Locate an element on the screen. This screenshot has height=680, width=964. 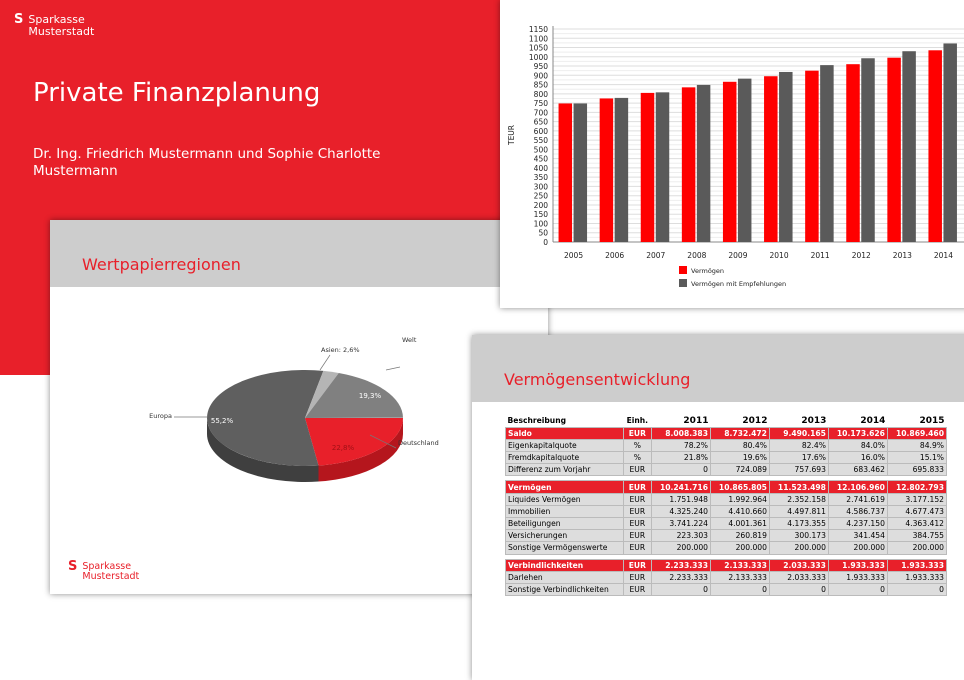
x-tick-label: 2009 is located at coordinates (737, 255).